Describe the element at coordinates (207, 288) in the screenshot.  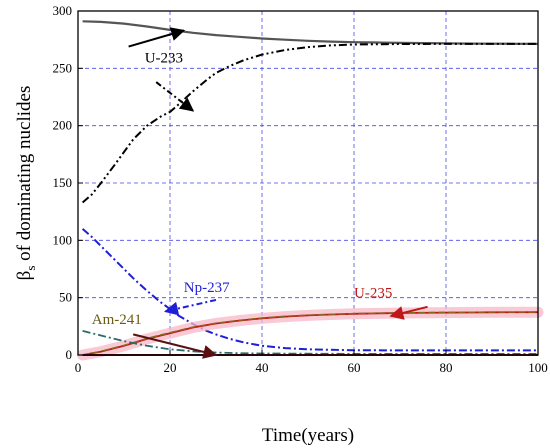
I see `annotation-label: Np-237` at that location.